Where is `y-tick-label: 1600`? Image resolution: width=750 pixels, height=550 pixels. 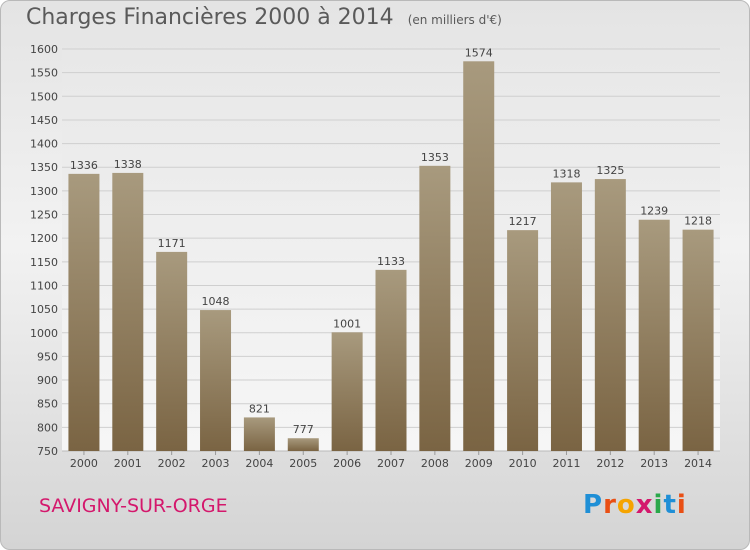
y-tick-label: 1600 is located at coordinates (44, 49).